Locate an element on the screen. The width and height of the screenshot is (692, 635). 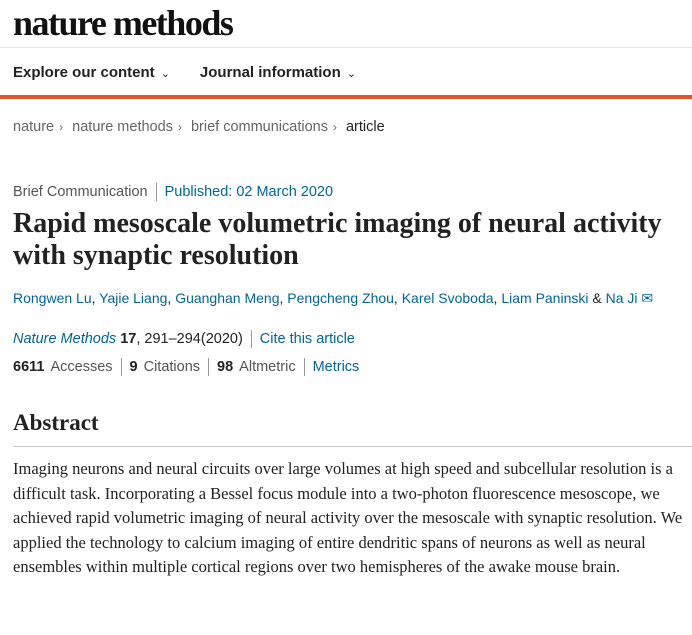
article-type: Brief Communication is located at coordinates (80, 192).